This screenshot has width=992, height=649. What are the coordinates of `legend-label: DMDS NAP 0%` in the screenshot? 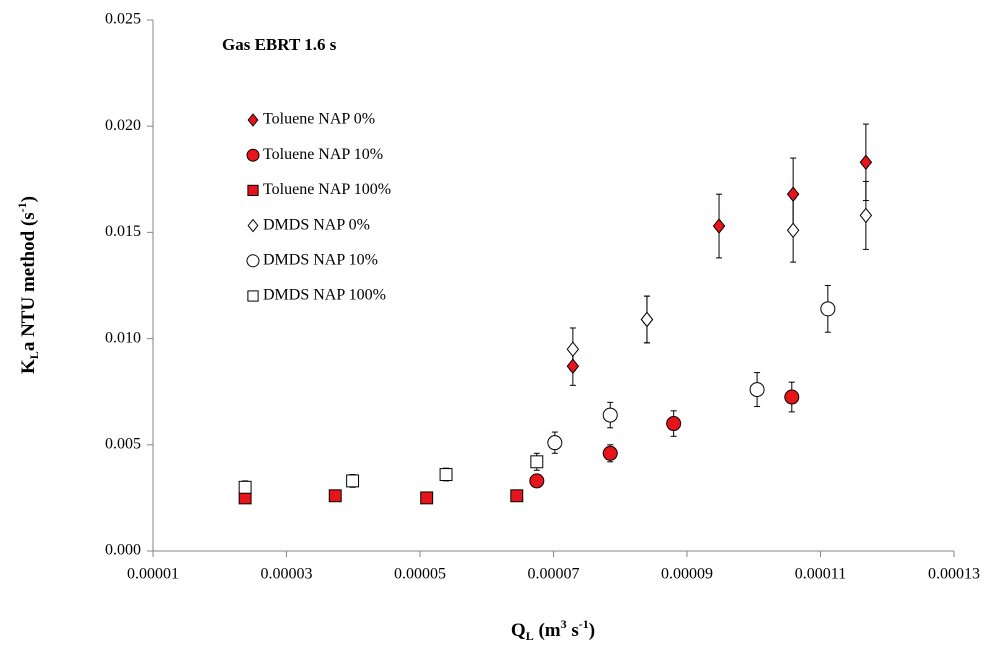 It's located at (316, 224).